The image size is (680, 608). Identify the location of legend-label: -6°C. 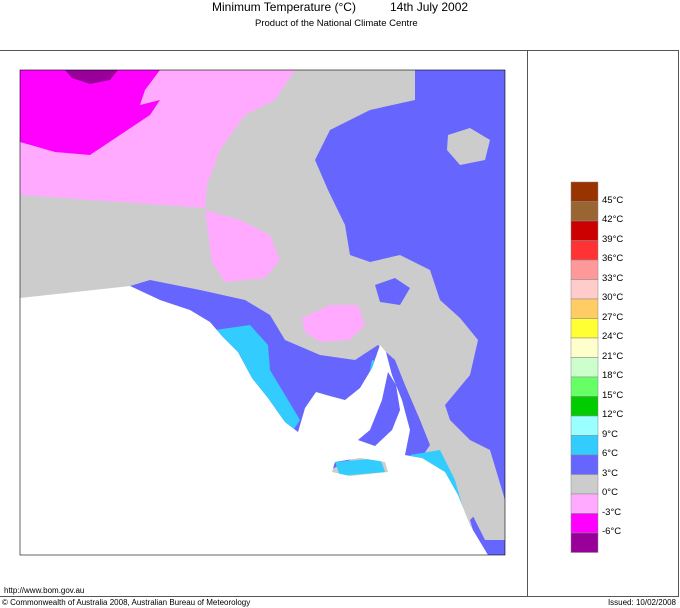
(612, 531).